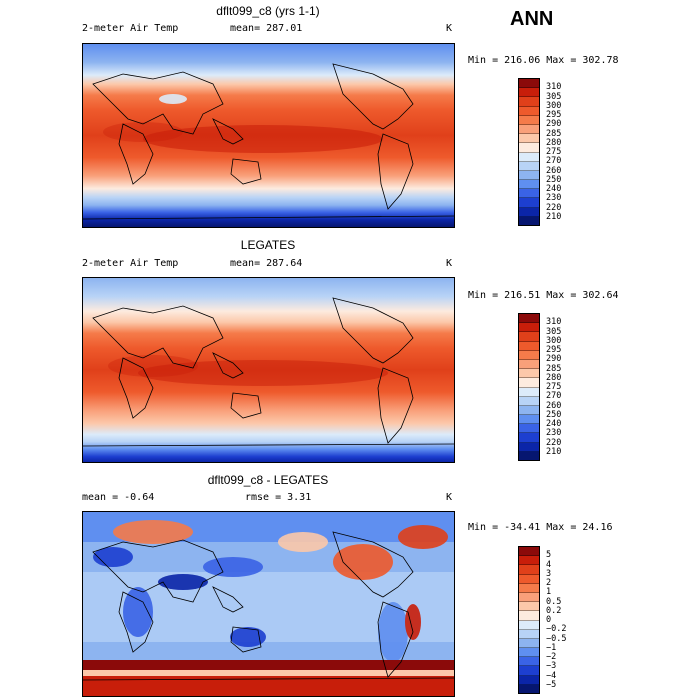 Image resolution: width=700 pixels, height=700 pixels. What do you see at coordinates (549, 592) in the screenshot?
I see `colorbar-level-label: 1` at bounding box center [549, 592].